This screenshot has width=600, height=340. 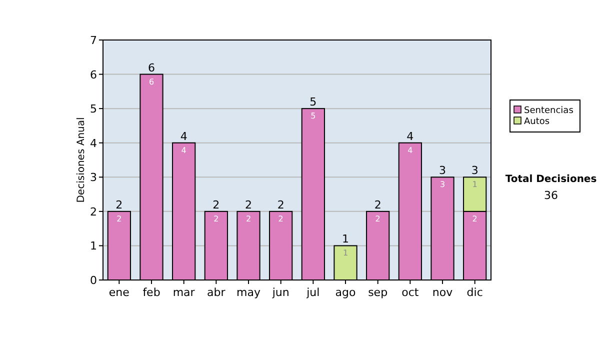 I want to click on legend-label: Autos, so click(x=537, y=122).